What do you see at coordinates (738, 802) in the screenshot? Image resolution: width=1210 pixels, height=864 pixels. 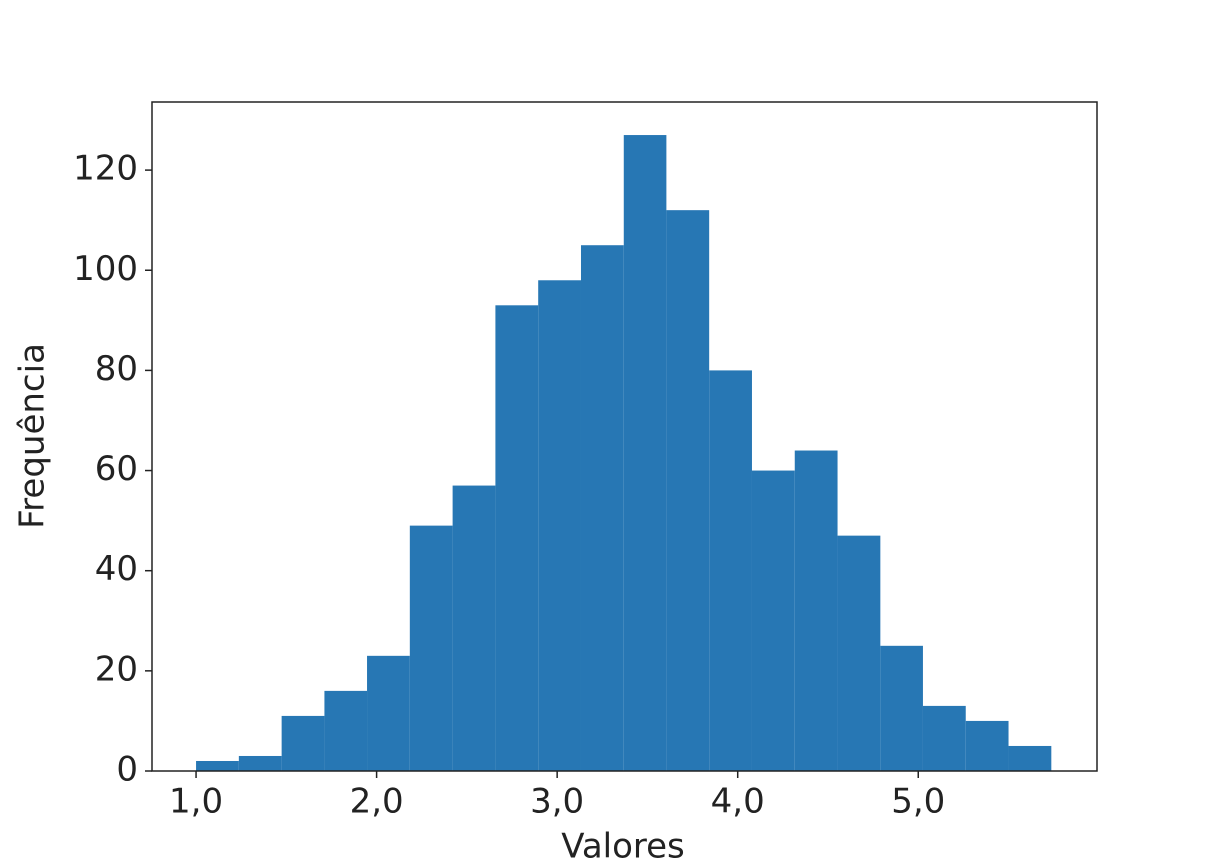 I see `x-tick-label: 4,0` at bounding box center [738, 802].